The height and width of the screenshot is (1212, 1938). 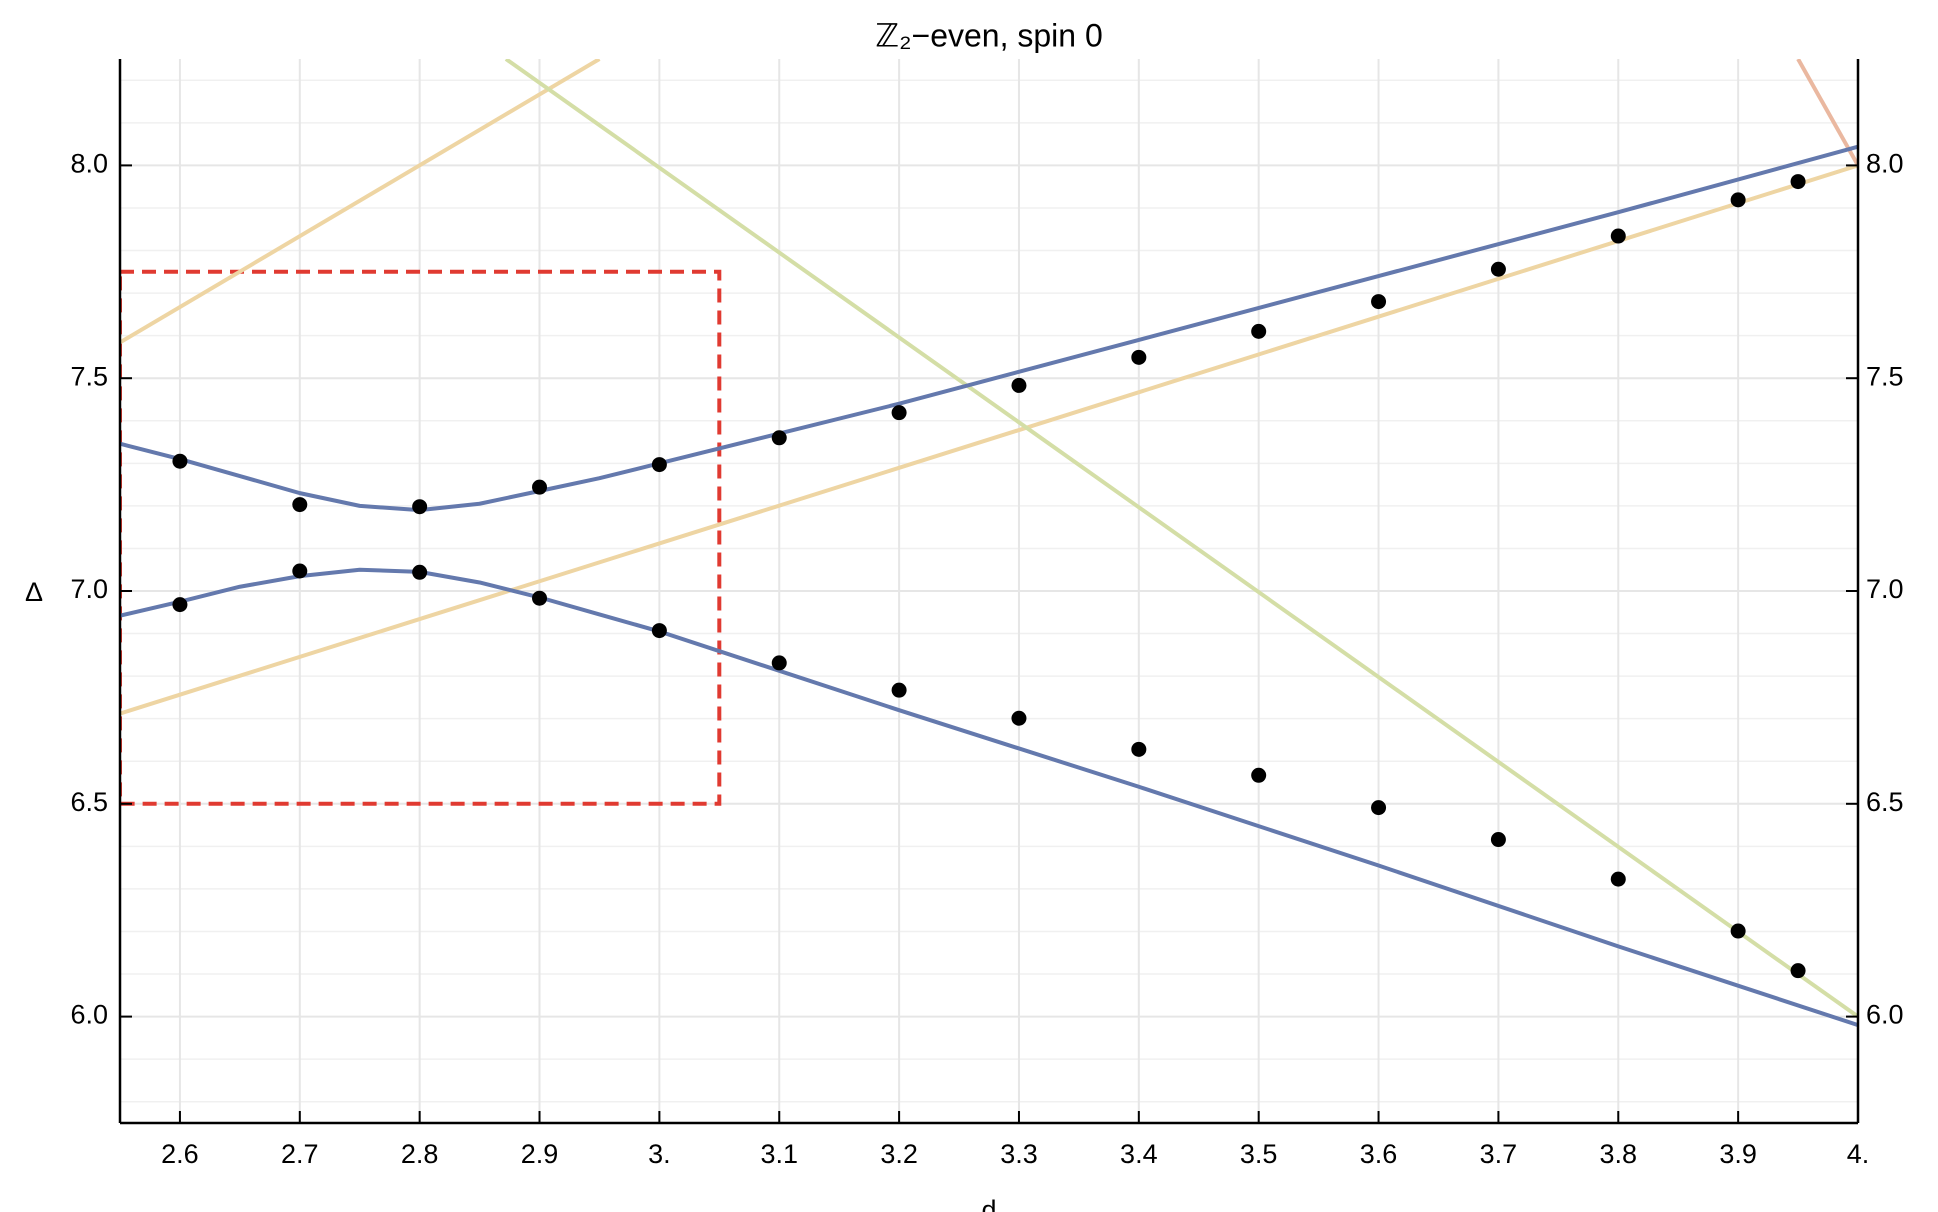 I want to click on x-tick-label: 2.9, so click(x=540, y=1154).